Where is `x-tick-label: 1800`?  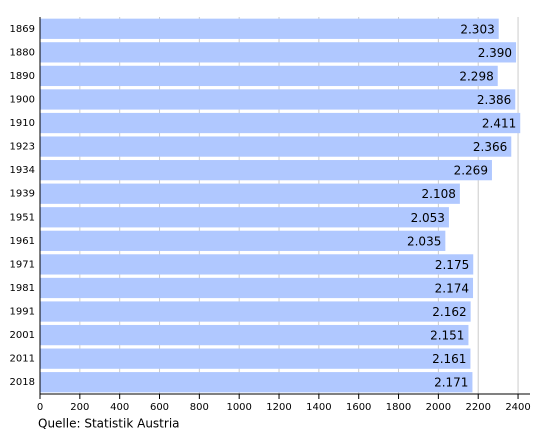 x-tick-label: 1800 is located at coordinates (398, 407).